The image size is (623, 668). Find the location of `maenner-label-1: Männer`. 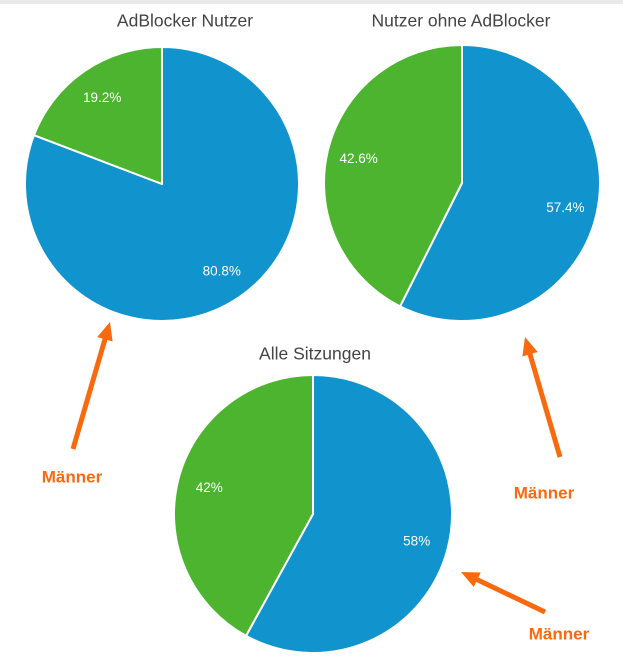

maenner-label-1: Männer is located at coordinates (72, 477).